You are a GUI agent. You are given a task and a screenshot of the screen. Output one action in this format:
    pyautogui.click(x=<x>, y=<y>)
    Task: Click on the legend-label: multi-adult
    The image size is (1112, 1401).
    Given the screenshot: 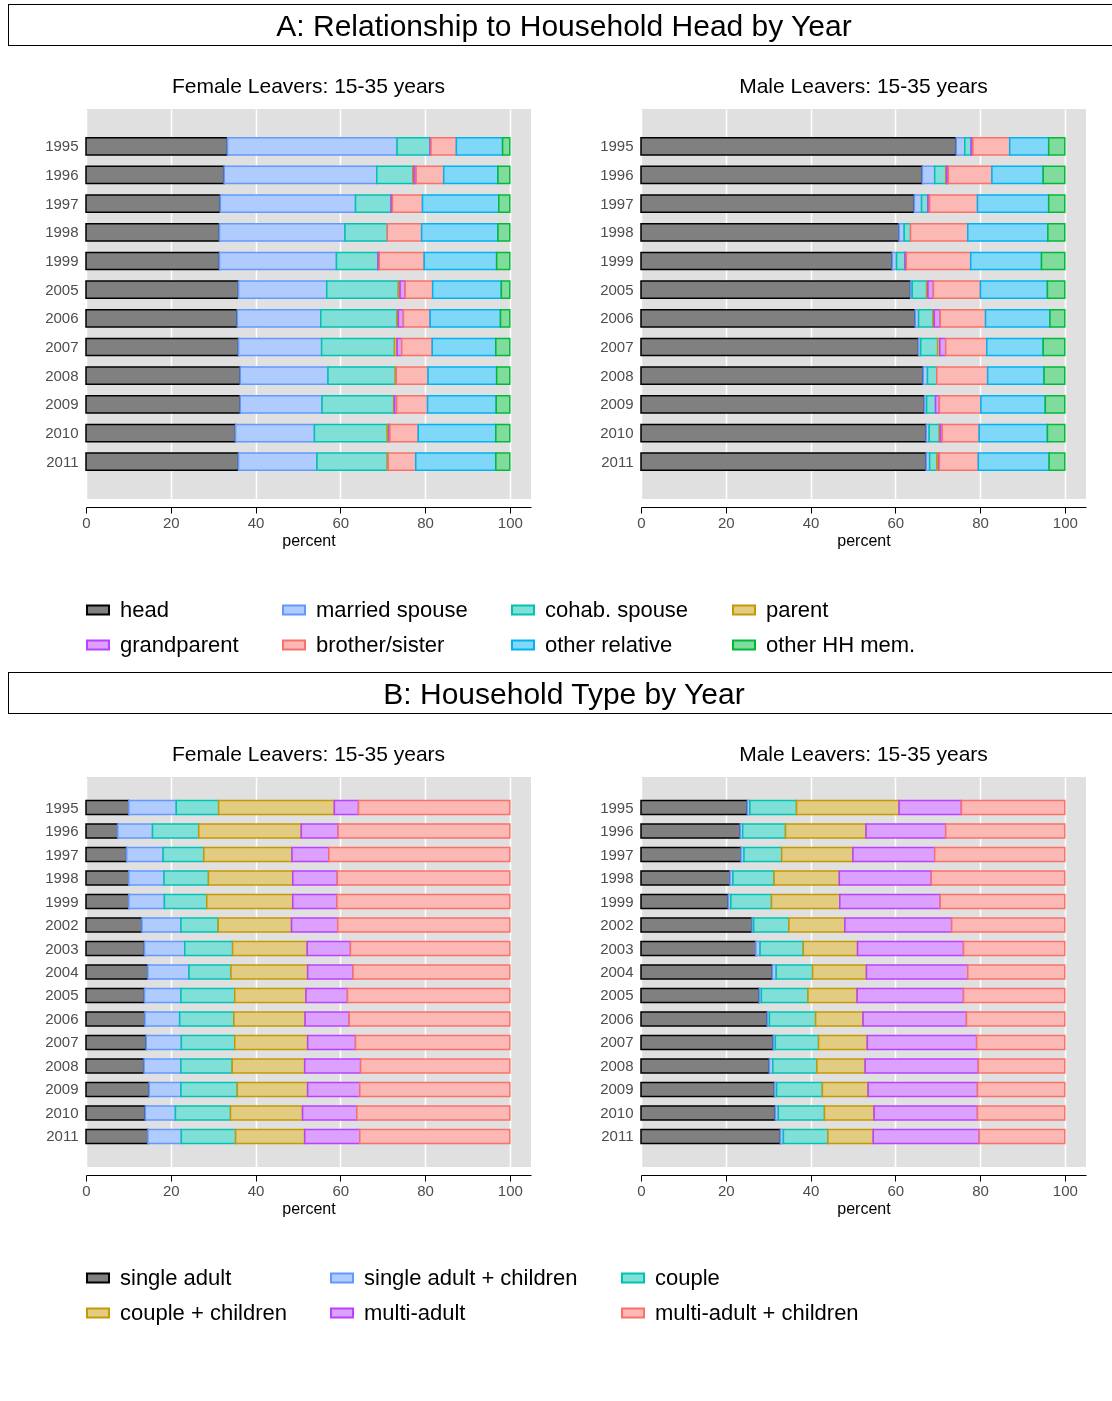 What is the action you would take?
    pyautogui.click(x=415, y=1312)
    